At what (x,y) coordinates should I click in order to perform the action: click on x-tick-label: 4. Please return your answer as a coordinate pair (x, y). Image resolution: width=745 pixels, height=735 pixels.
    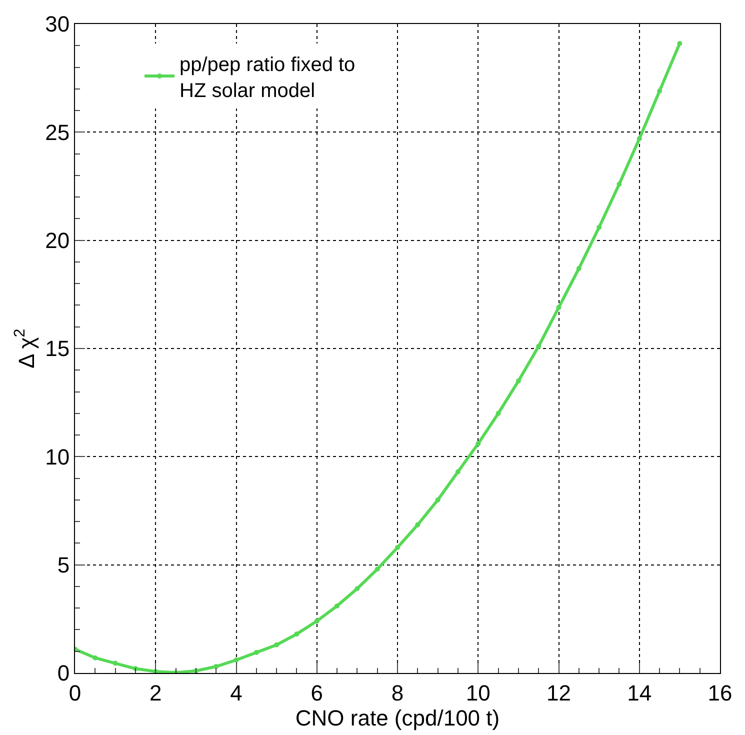
    Looking at the image, I should click on (236, 693).